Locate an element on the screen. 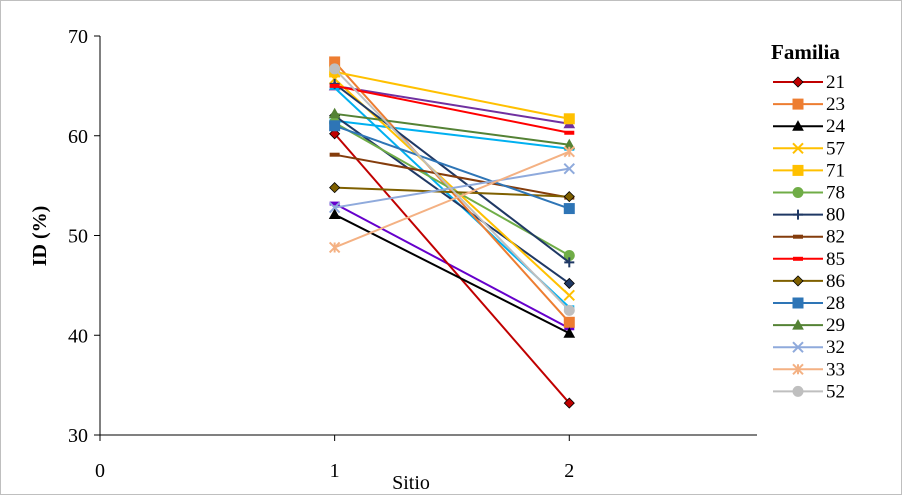 The height and width of the screenshot is (500, 902). legend-item-23: 23 is located at coordinates (809, 104).